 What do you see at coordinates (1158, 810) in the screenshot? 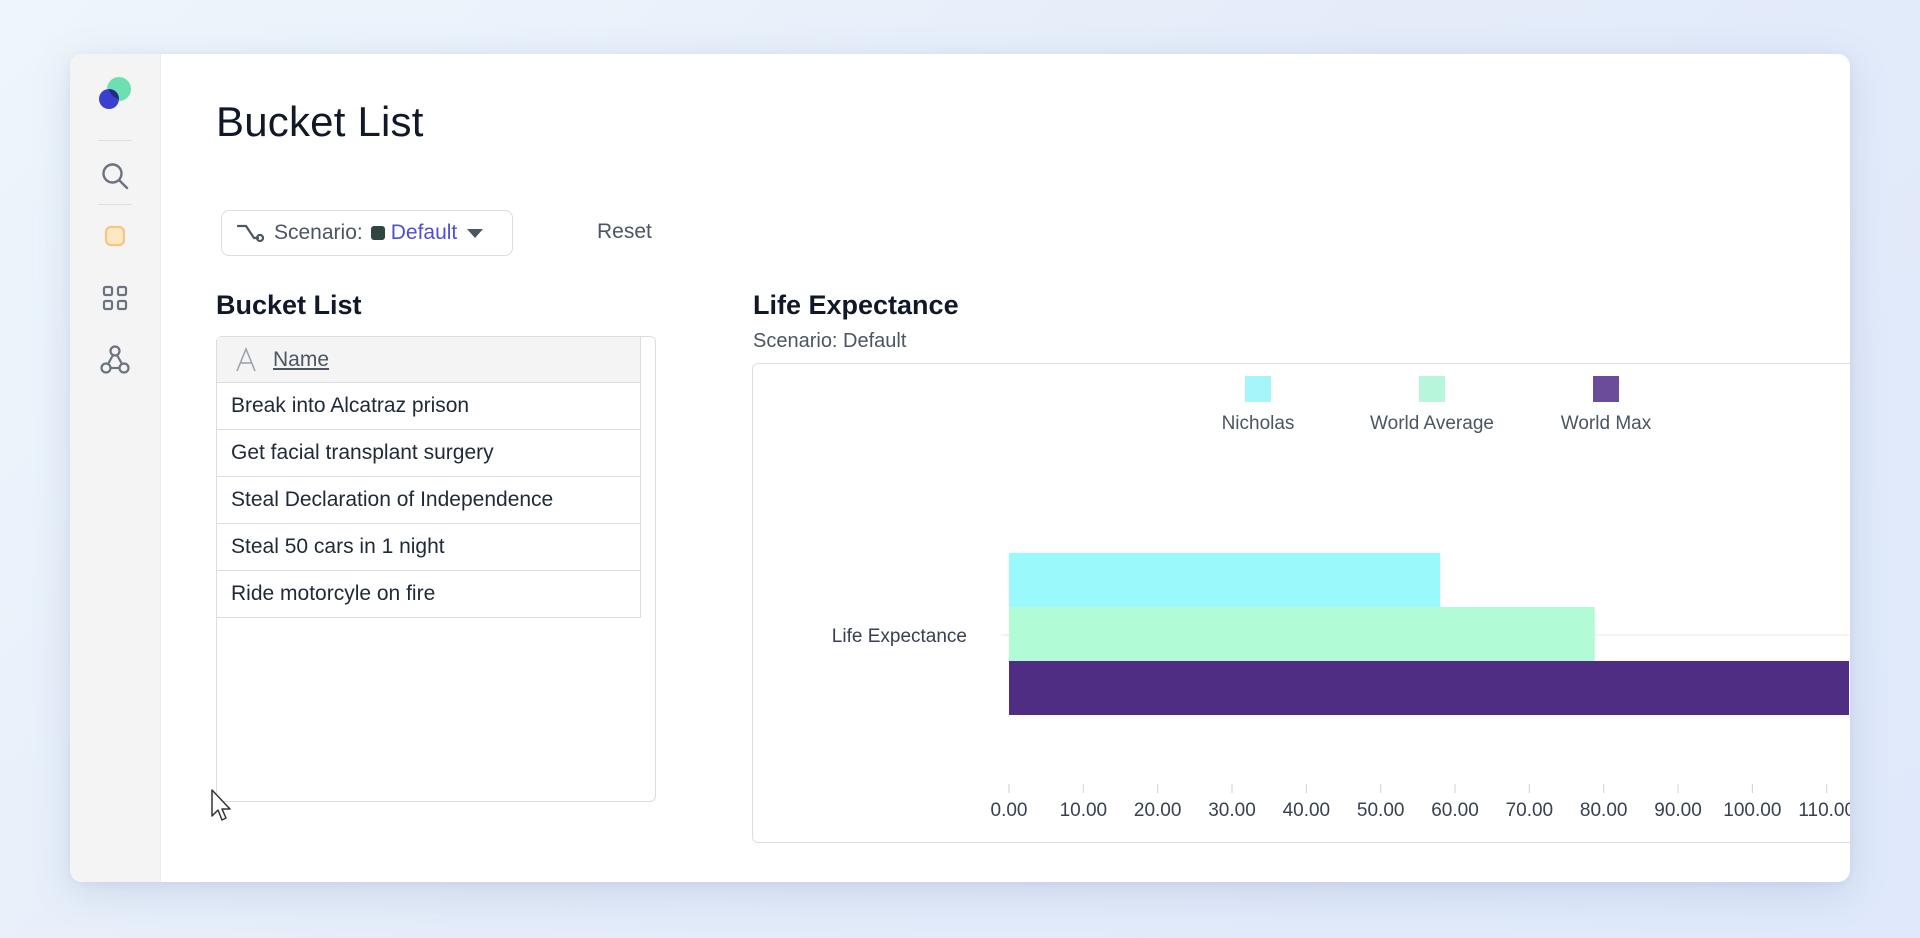
I see `x-tick-label: 20.00` at bounding box center [1158, 810].